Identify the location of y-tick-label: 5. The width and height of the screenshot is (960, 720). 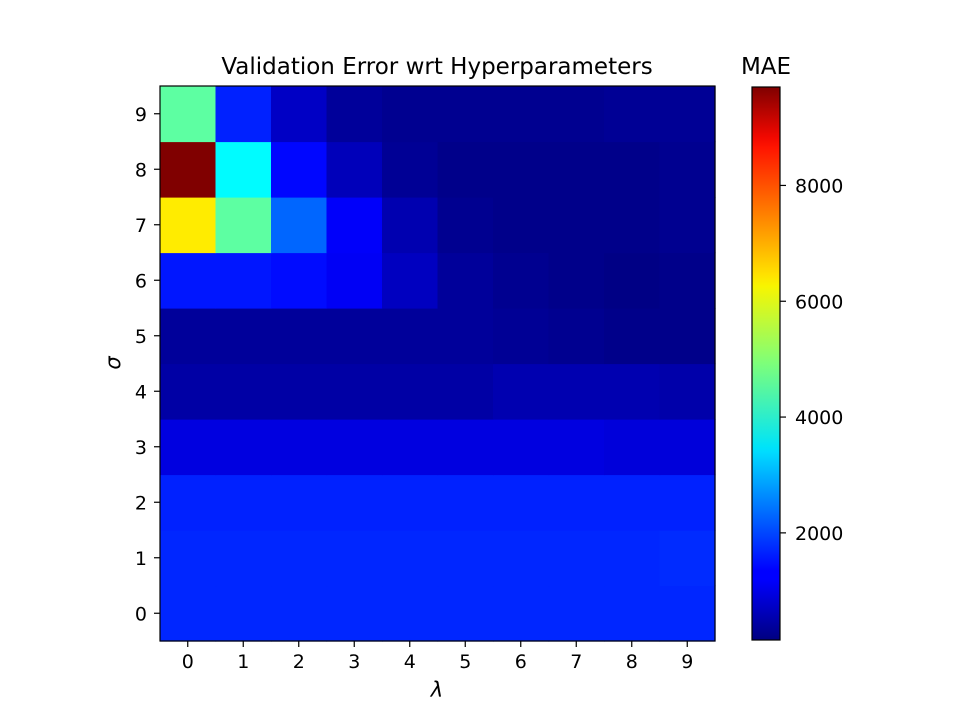
(141, 337).